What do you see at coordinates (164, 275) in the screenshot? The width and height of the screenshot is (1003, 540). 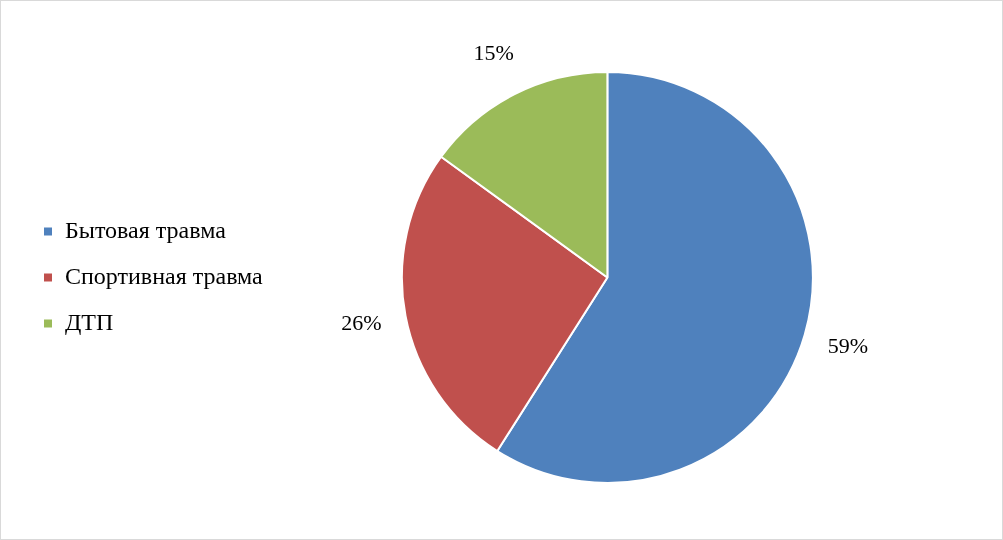 I see `legend-label: Спортивная травма` at bounding box center [164, 275].